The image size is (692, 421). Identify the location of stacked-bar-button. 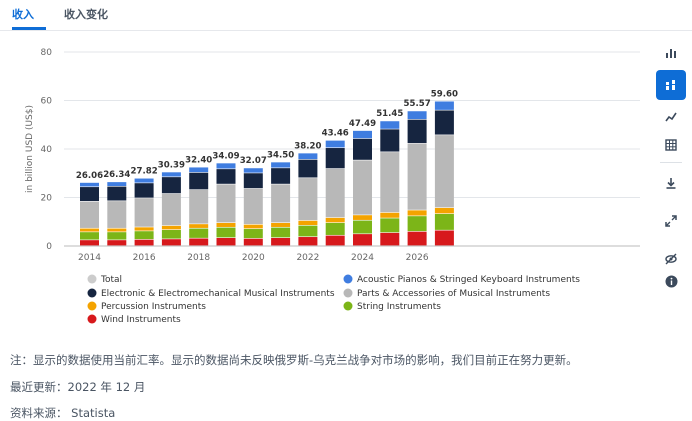
(671, 85).